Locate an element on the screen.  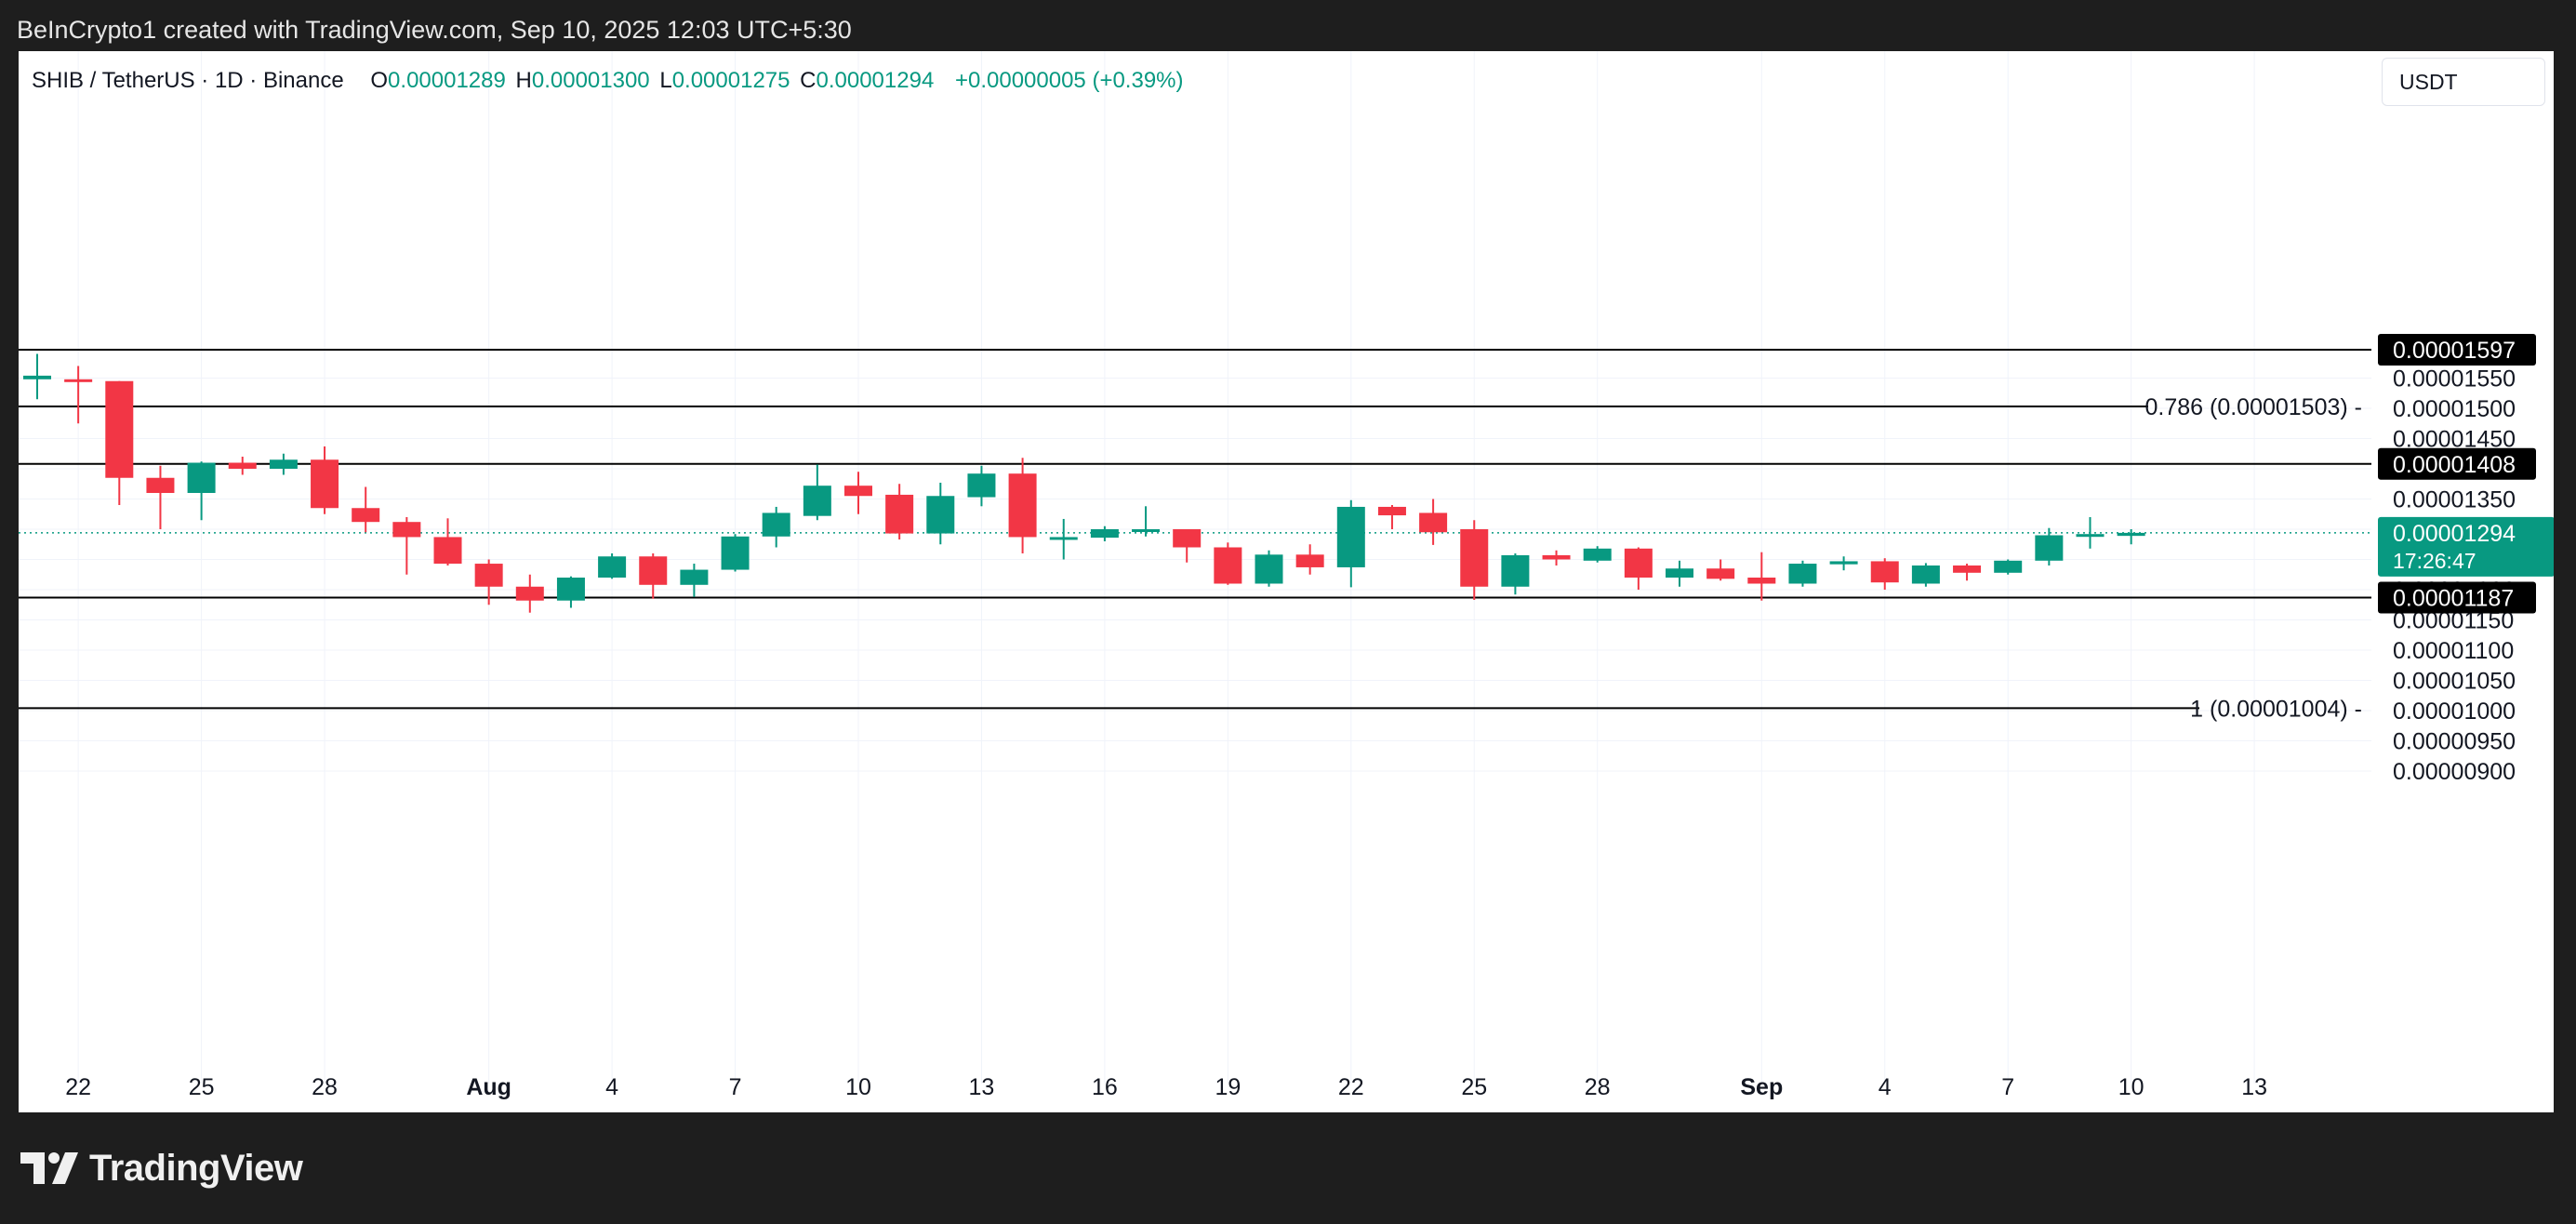
currency-button: USDT is located at coordinates (2463, 82).